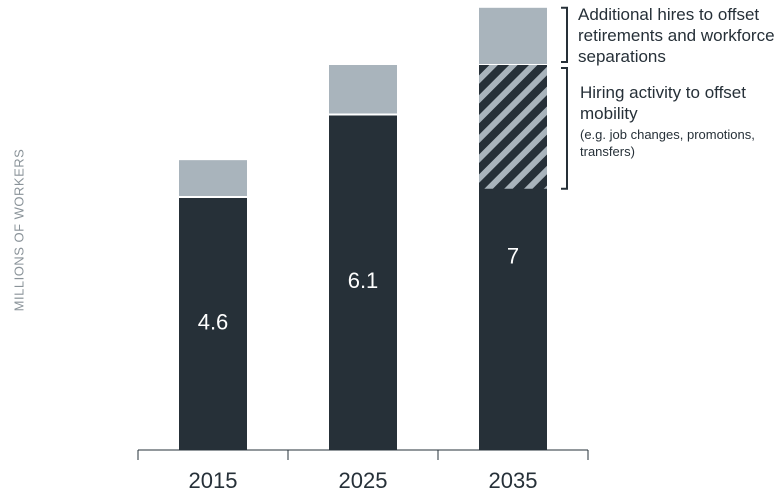 The width and height of the screenshot is (782, 495). I want to click on value-label: 7, so click(513, 255).